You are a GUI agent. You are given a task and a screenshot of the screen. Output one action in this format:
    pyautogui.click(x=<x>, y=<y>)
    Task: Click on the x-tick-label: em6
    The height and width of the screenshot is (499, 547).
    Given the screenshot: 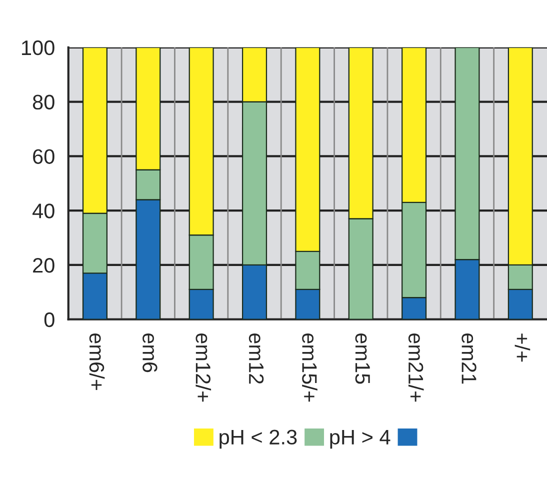 What is the action you would take?
    pyautogui.click(x=150, y=352)
    